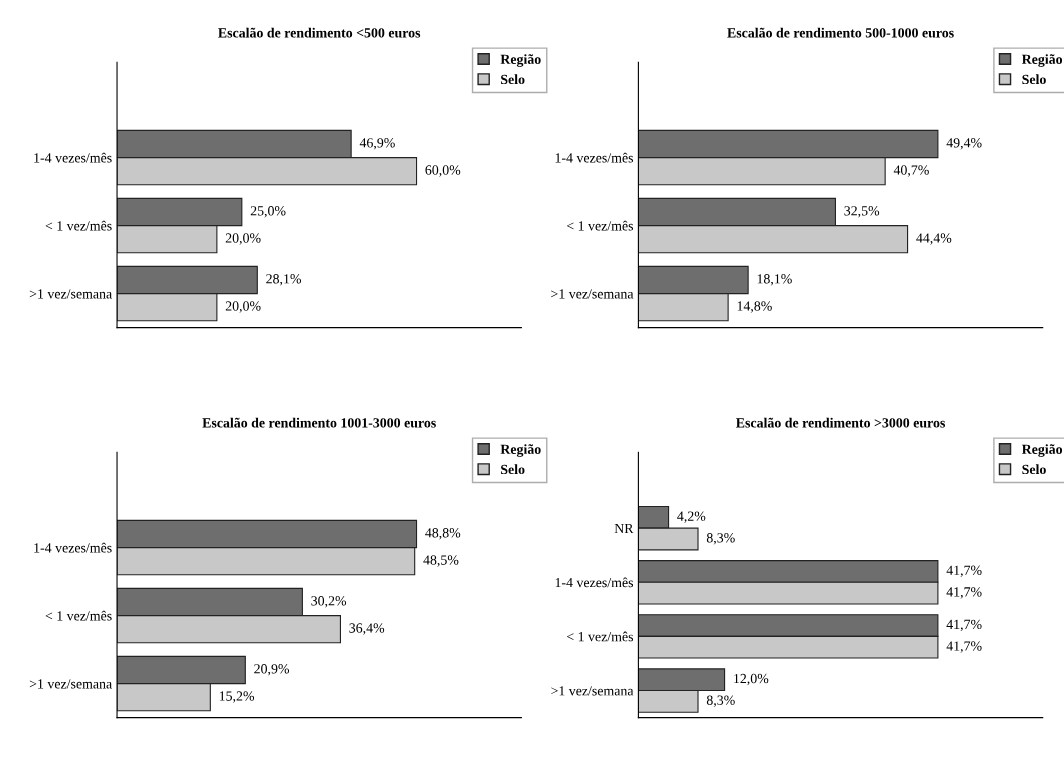  Describe the element at coordinates (441, 561) in the screenshot. I see `data-label: 48,5%` at that location.